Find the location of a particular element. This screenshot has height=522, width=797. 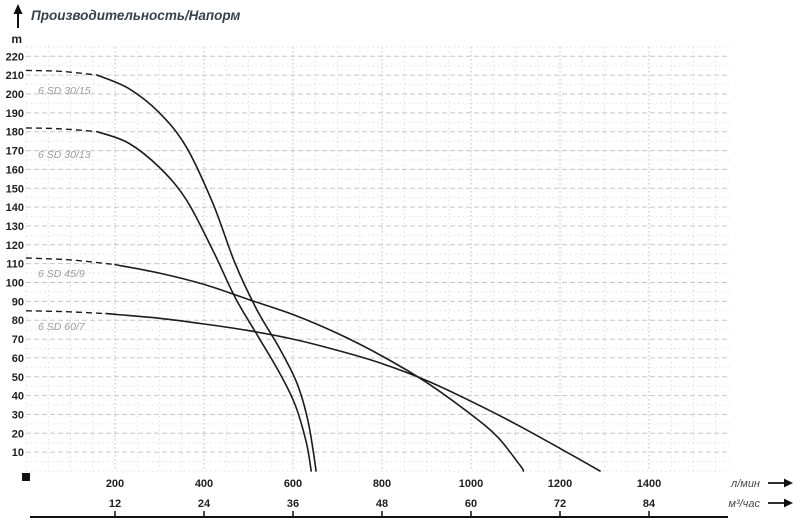

y-axis-label: 200 is located at coordinates (15, 95).